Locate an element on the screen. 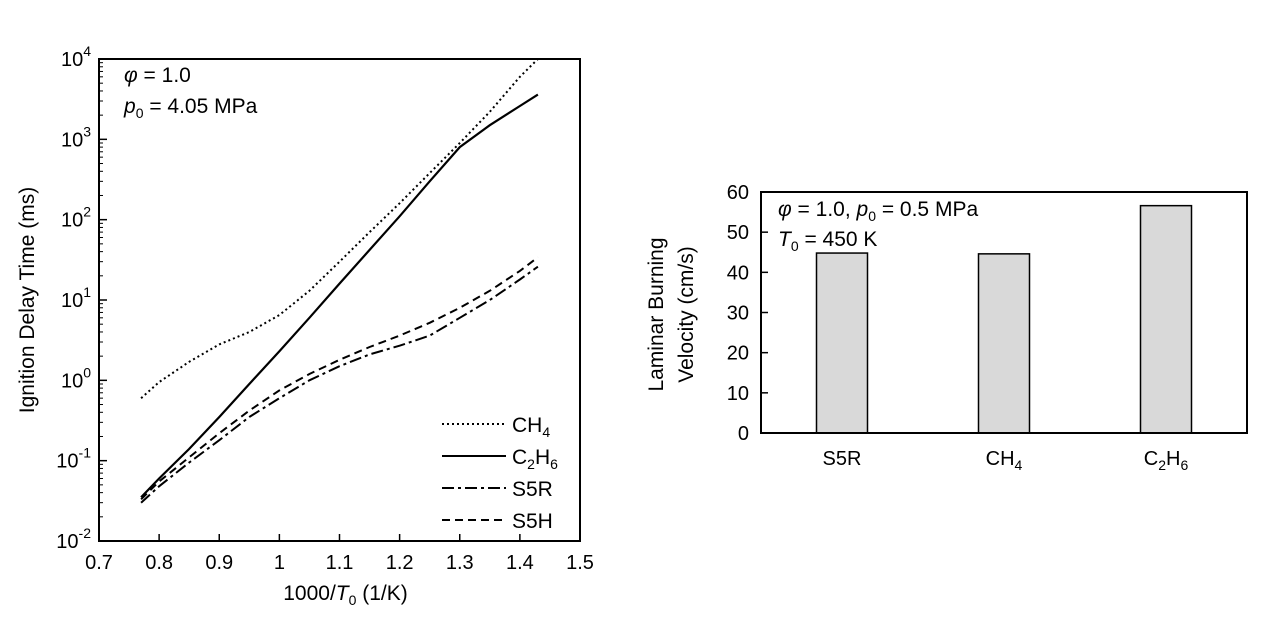 The width and height of the screenshot is (1280, 642). x-tick-label: 1.2 is located at coordinates (400, 563).